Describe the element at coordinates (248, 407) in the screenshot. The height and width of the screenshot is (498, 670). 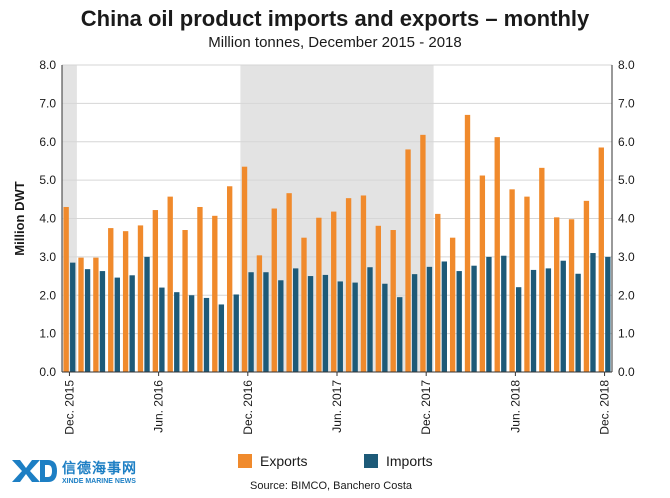
I see `x-tick-label-2: Dec. 2016` at that location.